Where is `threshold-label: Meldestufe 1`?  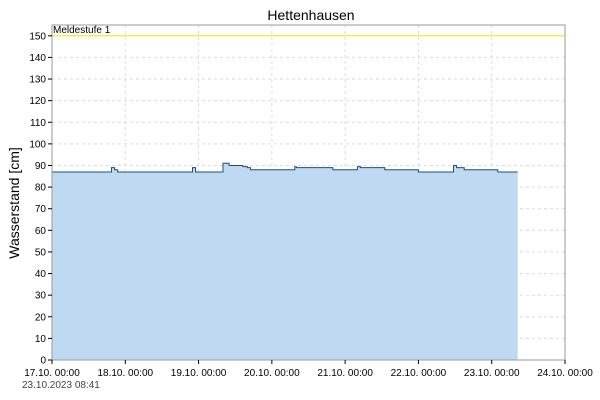
threshold-label: Meldestufe 1 is located at coordinates (82, 30).